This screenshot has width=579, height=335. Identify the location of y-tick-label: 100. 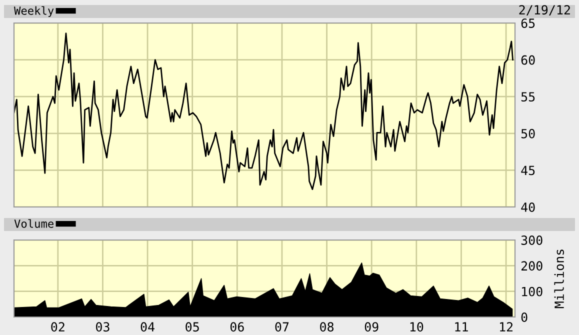
(532, 291).